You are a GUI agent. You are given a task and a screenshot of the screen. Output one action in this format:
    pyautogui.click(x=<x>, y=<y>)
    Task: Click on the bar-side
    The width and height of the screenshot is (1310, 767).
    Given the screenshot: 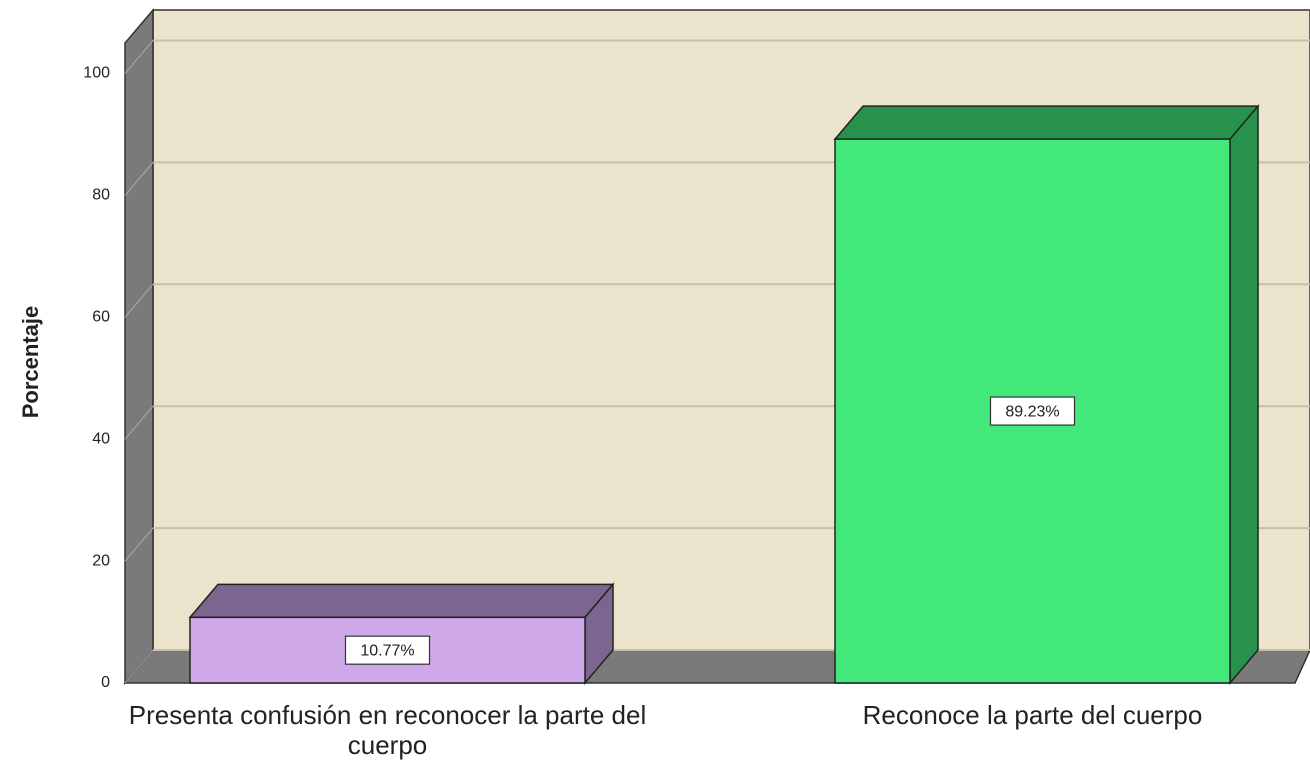 What is the action you would take?
    pyautogui.click(x=1244, y=395)
    